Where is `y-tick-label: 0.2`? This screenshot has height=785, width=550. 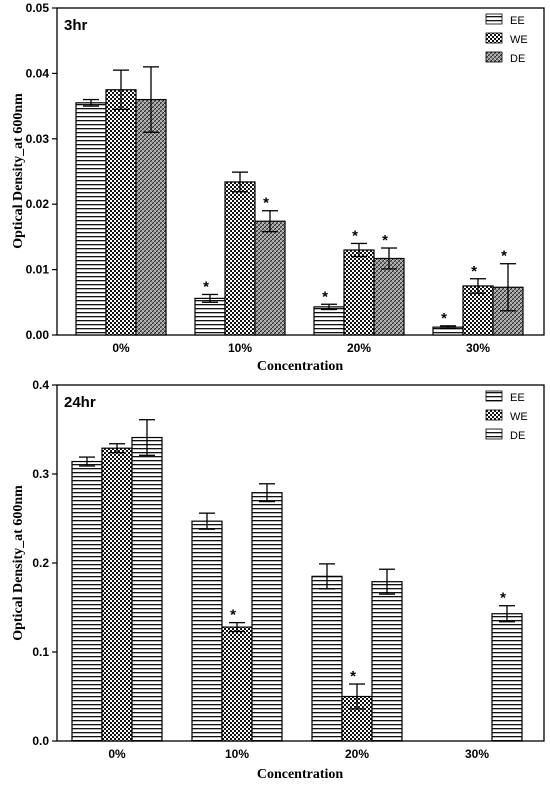 y-tick-label: 0.2 is located at coordinates (40, 563).